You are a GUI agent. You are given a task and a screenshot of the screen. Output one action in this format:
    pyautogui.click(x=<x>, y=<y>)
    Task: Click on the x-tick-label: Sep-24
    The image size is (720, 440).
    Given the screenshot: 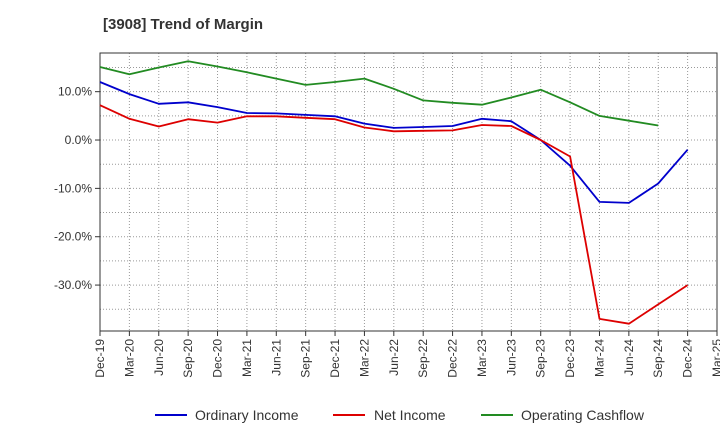 What is the action you would take?
    pyautogui.click(x=658, y=358)
    